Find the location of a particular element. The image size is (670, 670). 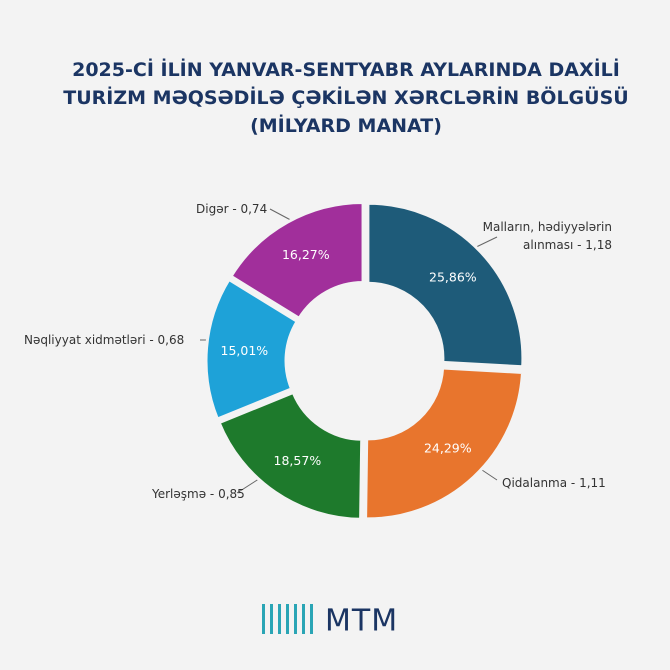

percent-label: 25,86% is located at coordinates (453, 276).